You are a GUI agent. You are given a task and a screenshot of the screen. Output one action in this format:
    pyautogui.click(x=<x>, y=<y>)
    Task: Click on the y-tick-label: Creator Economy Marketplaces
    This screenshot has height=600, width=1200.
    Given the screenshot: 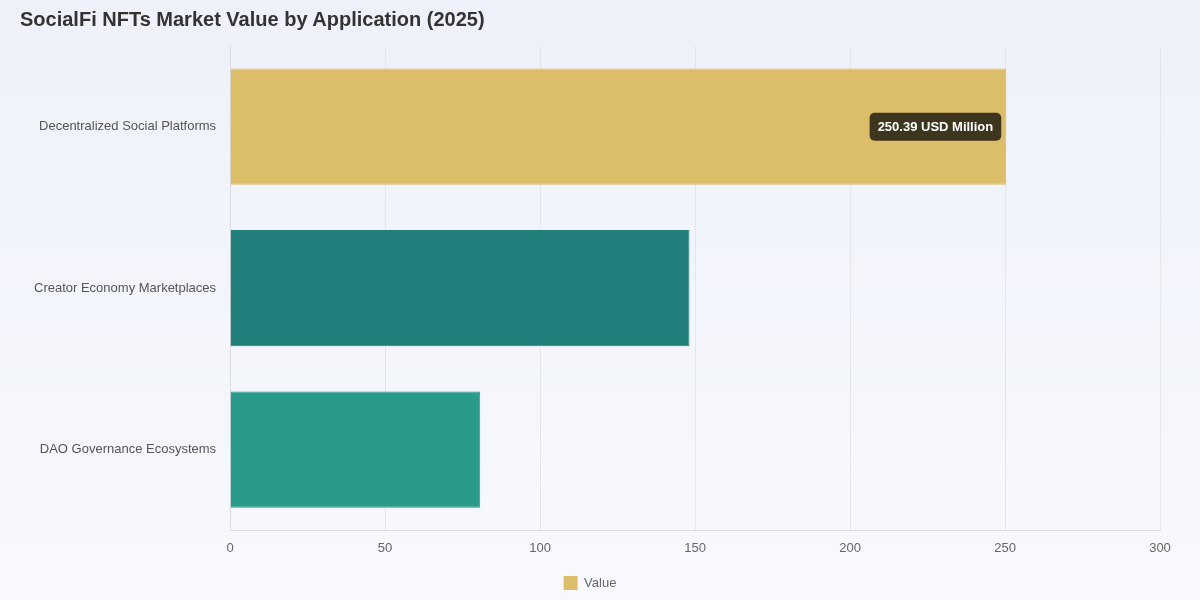 What is the action you would take?
    pyautogui.click(x=125, y=287)
    